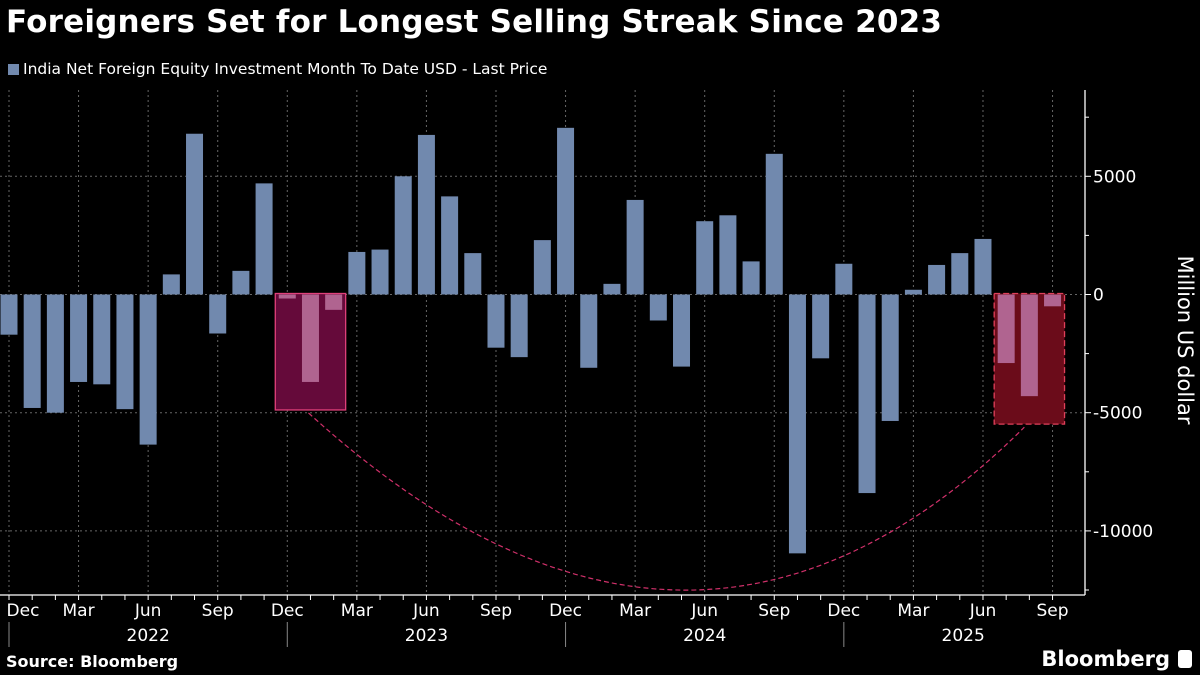 This screenshot has height=675, width=1200. Describe the element at coordinates (426, 636) in the screenshot. I see `x-year-label: 2023` at that location.